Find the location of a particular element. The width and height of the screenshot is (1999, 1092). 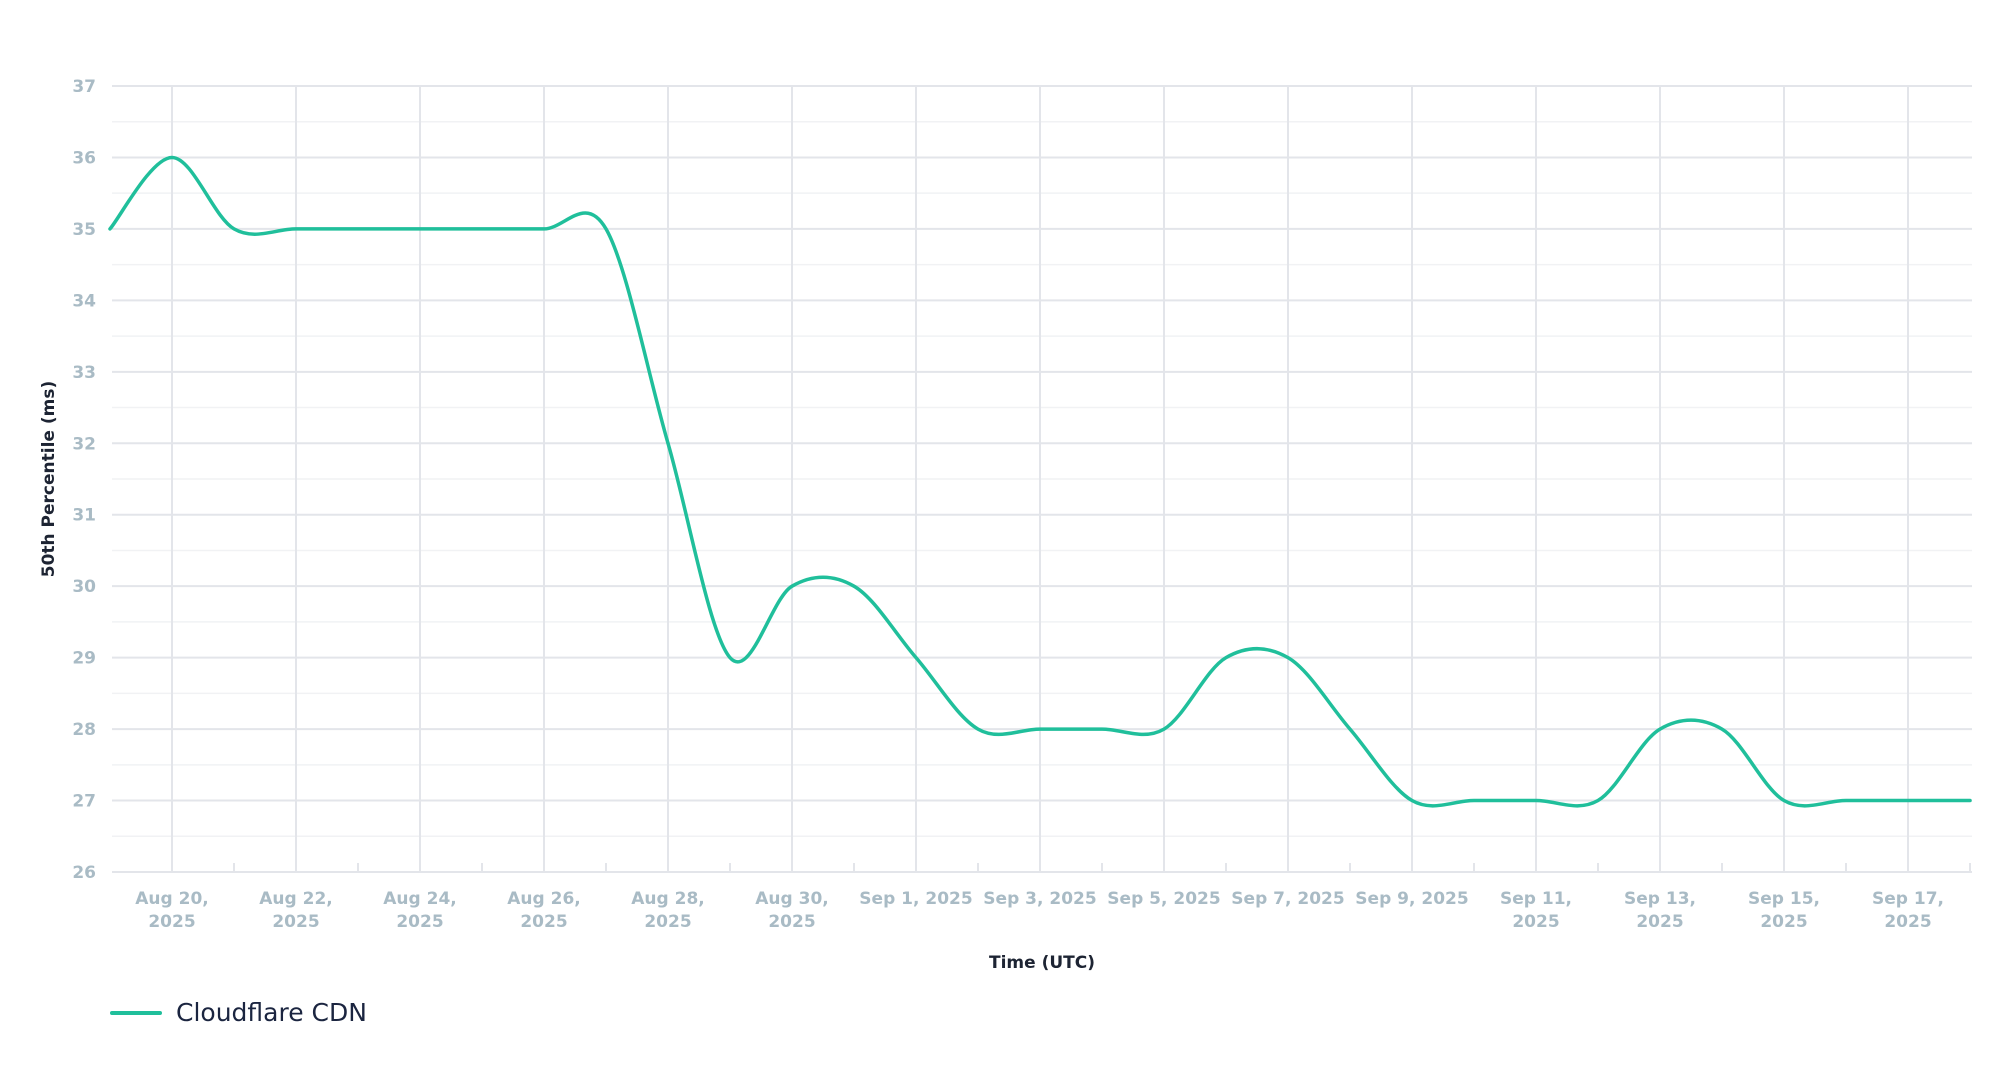

y-axis-ticks: 26 27 28 29 30 31 32 33 34 35 36 37 is located at coordinates (84, 480).